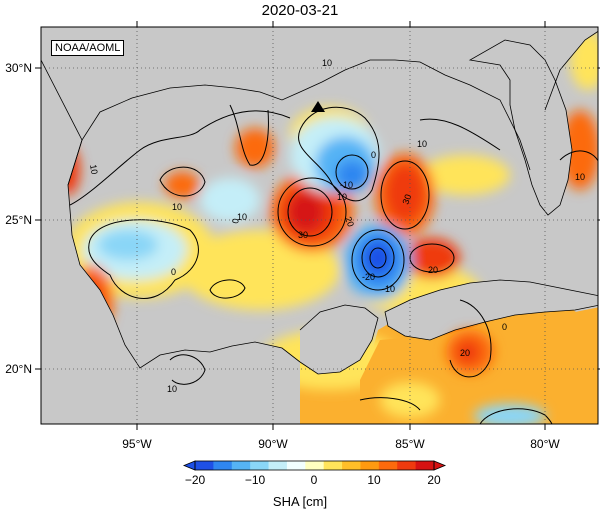 This screenshot has width=600, height=515. Describe the element at coordinates (434, 480) in the screenshot. I see `colorbar-tick-label: 20` at that location.